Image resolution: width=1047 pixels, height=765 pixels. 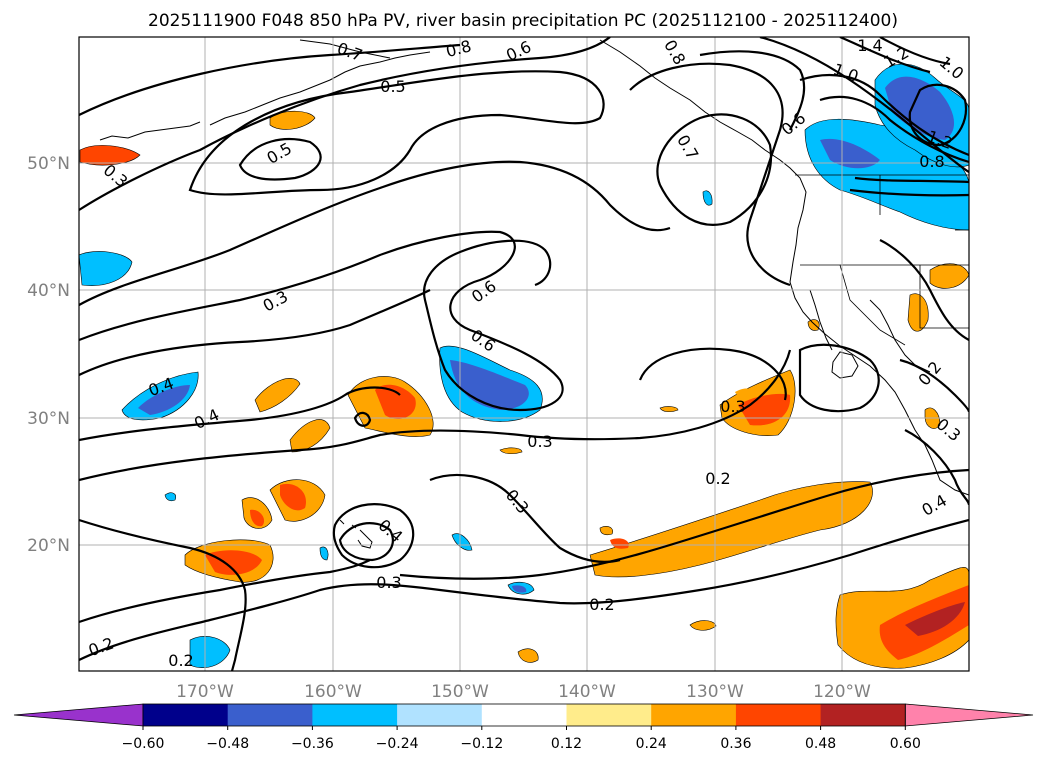 What do you see at coordinates (931, 161) in the screenshot?
I see `contour-label: 0.8` at bounding box center [931, 161].